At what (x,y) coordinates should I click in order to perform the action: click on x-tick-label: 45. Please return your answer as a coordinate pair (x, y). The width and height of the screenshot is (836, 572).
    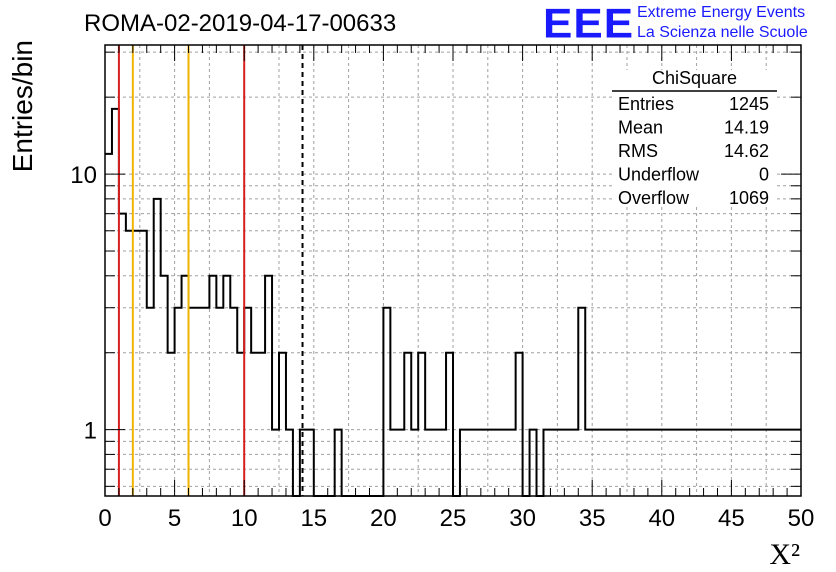
    Looking at the image, I should click on (731, 518).